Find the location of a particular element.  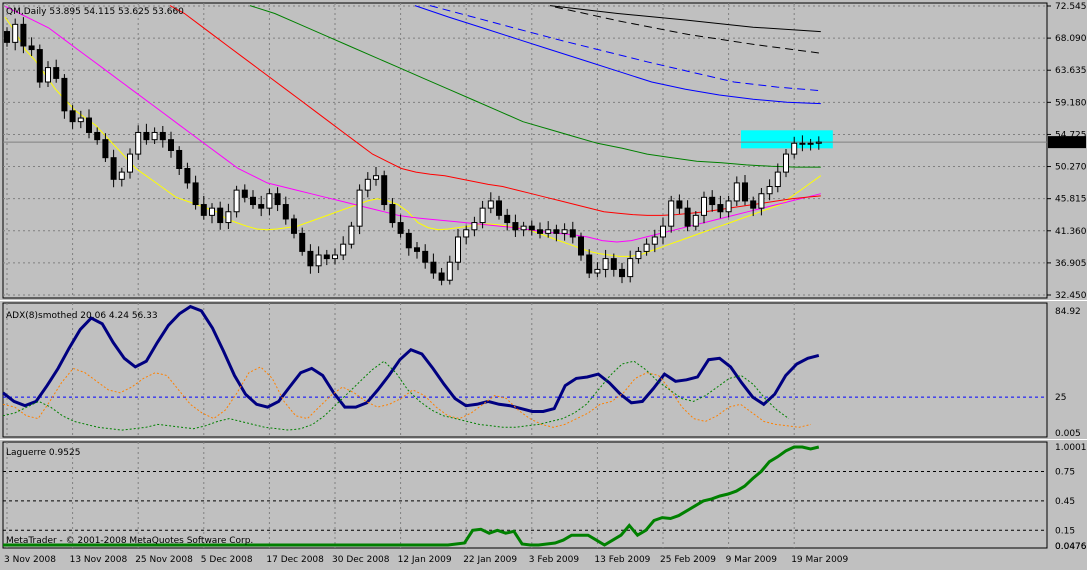

ma-line-ma-black-solid is located at coordinates (685, 19).